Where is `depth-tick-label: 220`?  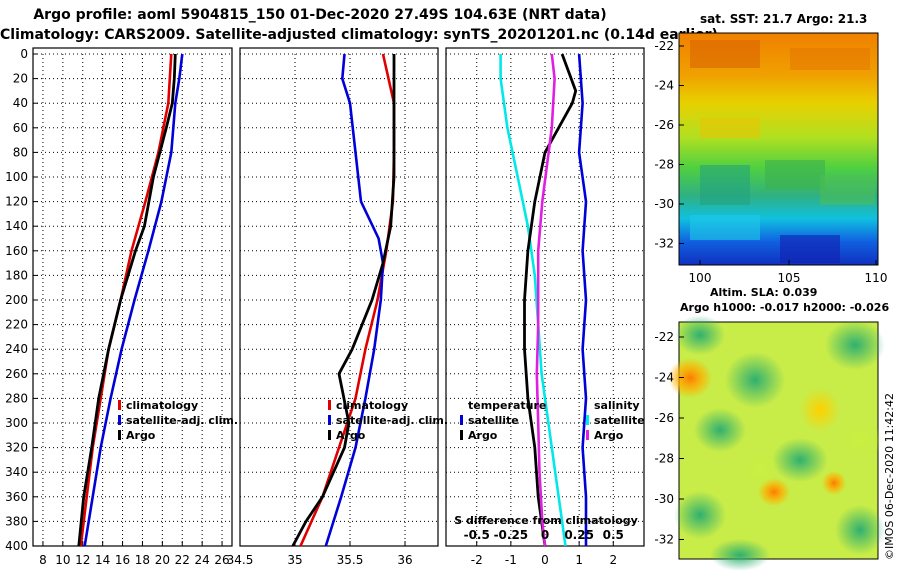
depth-tick-label: 220 is located at coordinates (16, 325).